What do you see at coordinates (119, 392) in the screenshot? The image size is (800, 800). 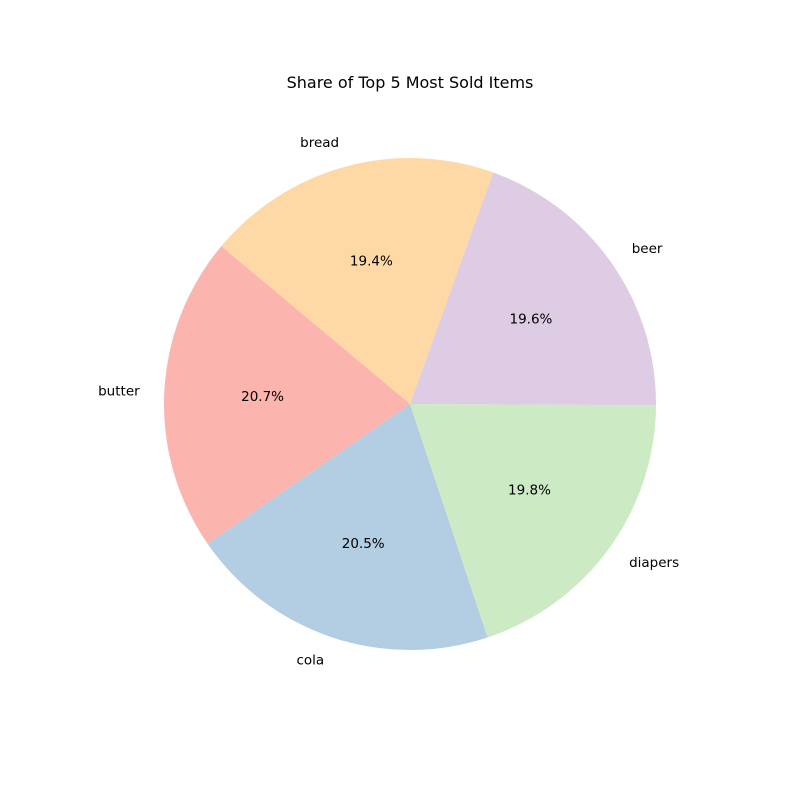 I see `slice-label-butter: butter` at bounding box center [119, 392].